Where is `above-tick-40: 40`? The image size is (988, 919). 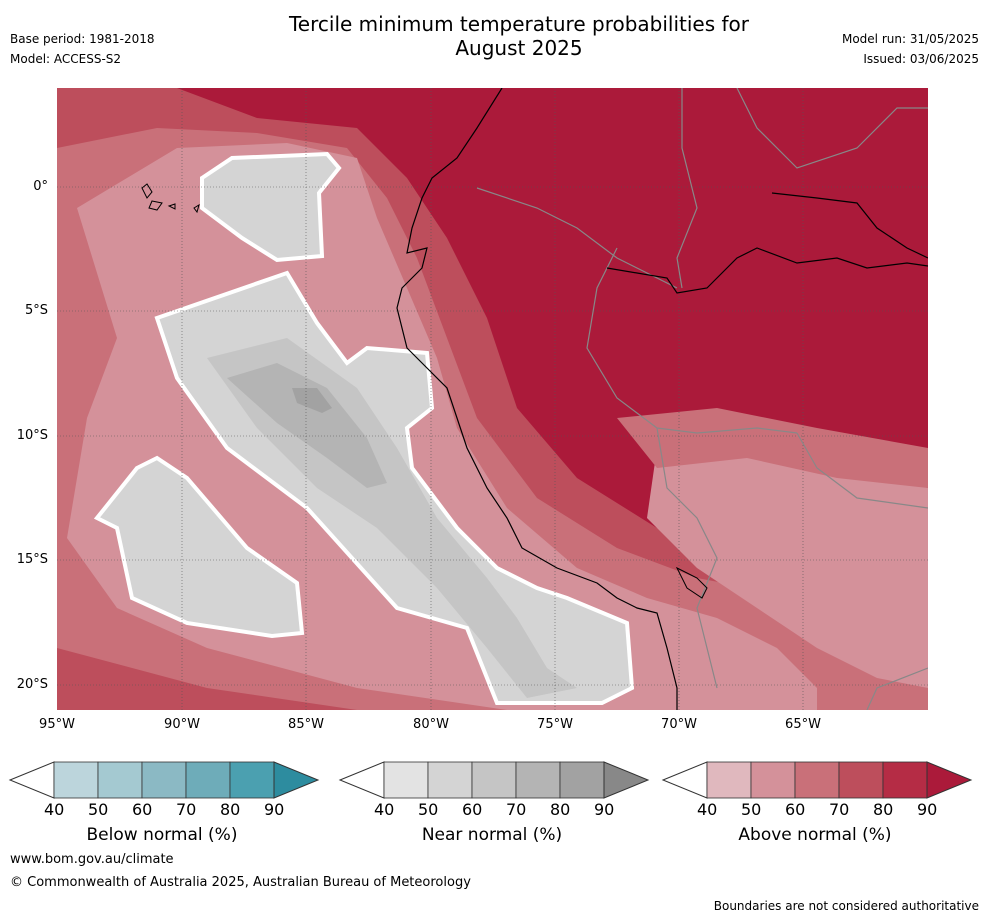
above-tick-40: 40 is located at coordinates (707, 809).